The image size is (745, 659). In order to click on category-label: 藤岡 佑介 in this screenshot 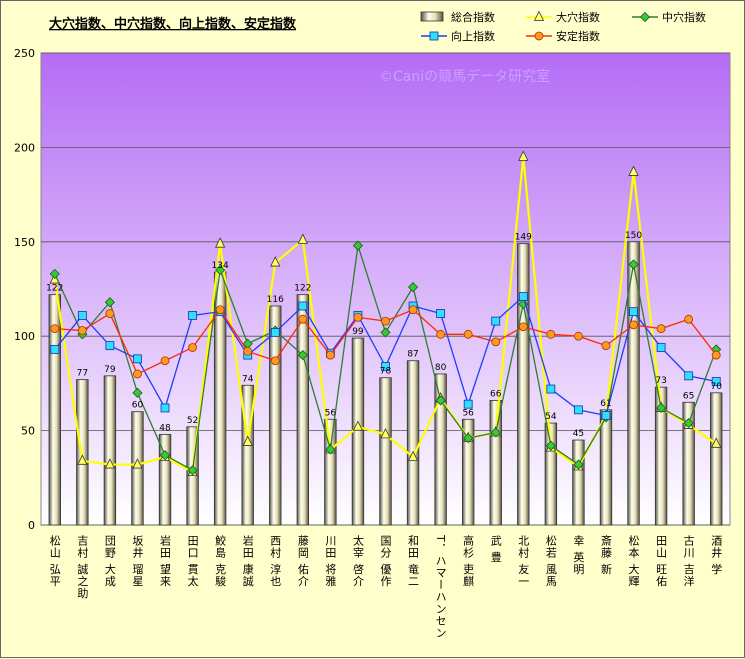, I will do `click(302, 561)`.